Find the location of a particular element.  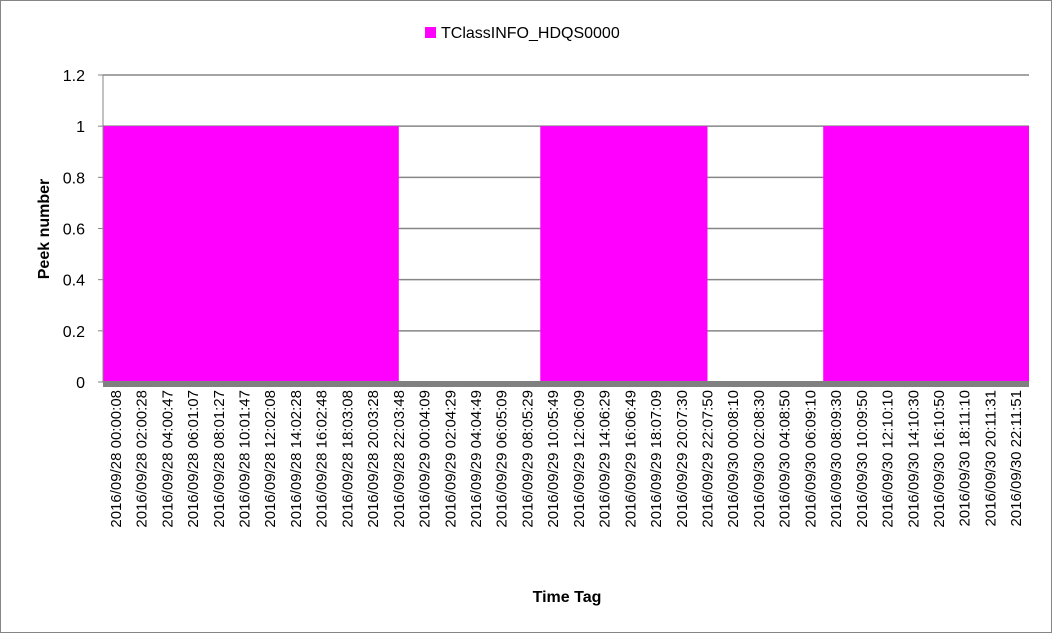

x-axis-title: Time Tag is located at coordinates (567, 597).